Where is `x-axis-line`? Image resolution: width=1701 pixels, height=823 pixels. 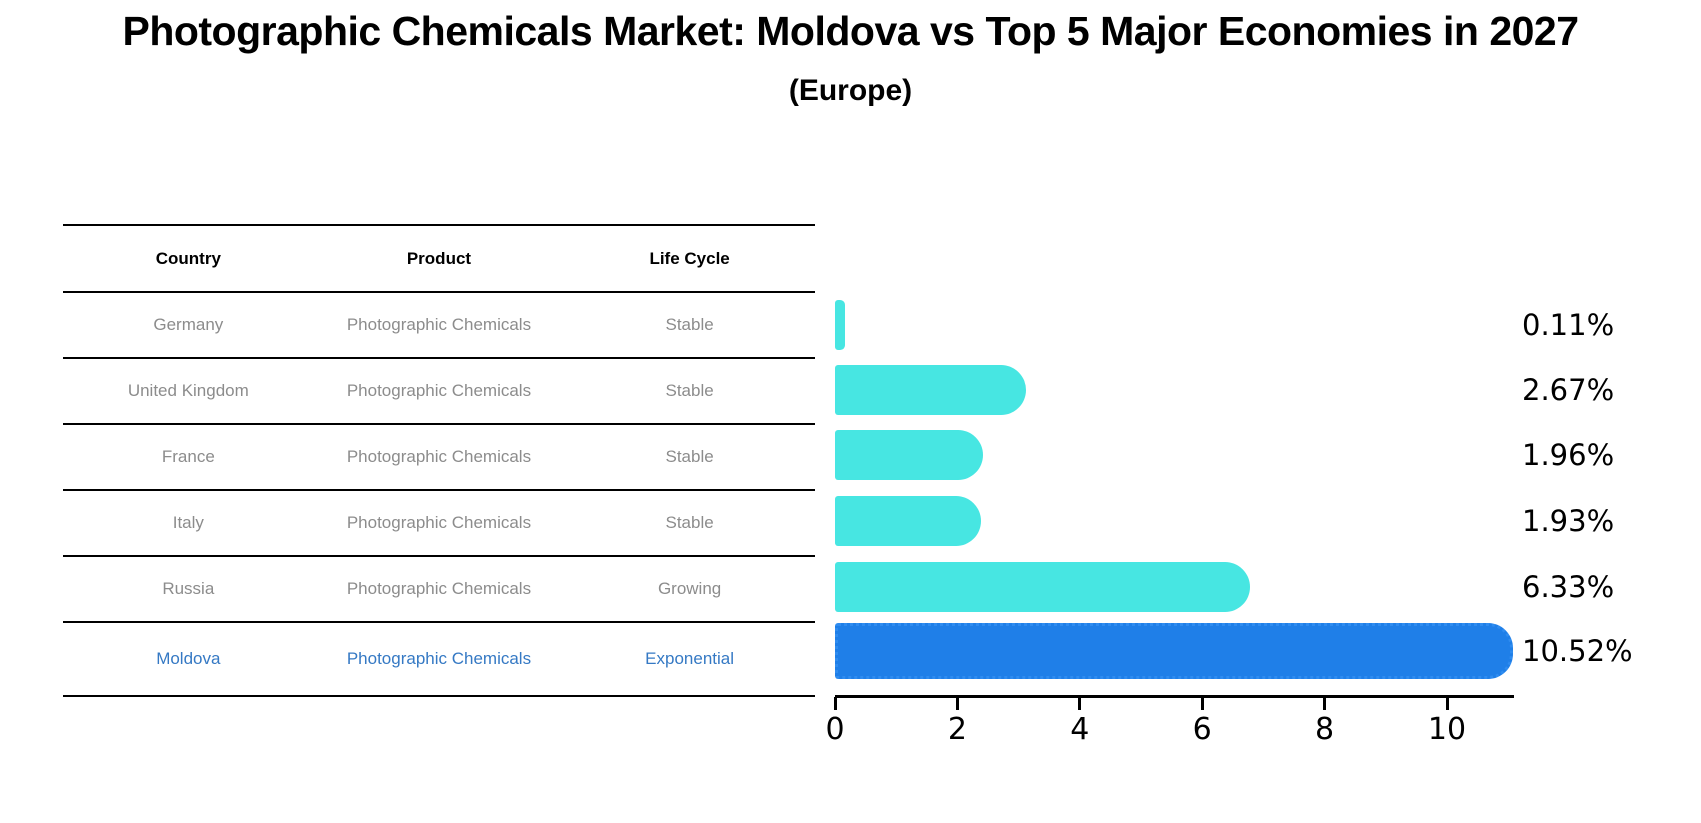 x-axis-line is located at coordinates (1174, 696).